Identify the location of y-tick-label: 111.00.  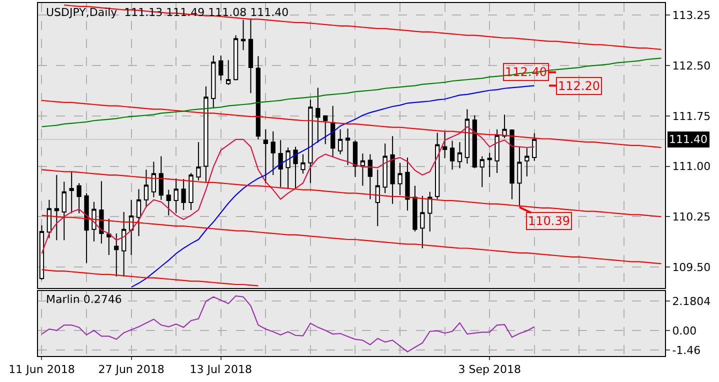
(691, 167).